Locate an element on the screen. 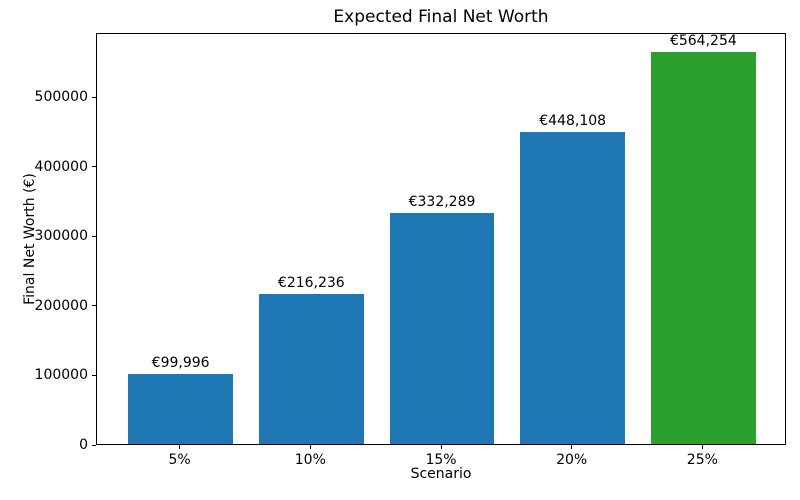 The height and width of the screenshot is (500, 800). y-tick-label: 300000 is located at coordinates (61, 236).